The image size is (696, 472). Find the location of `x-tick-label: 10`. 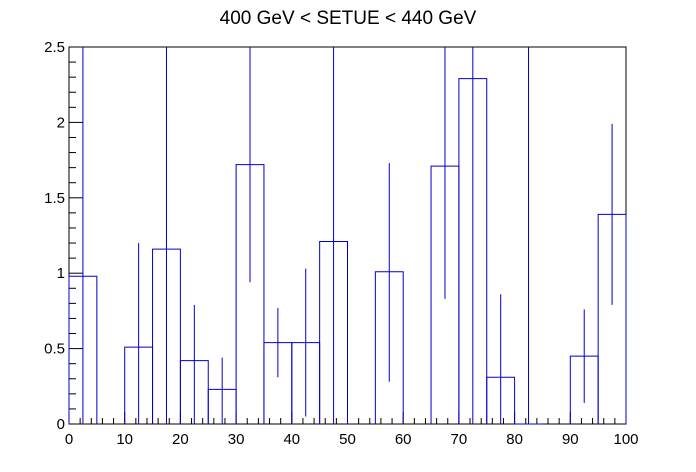

x-tick-label: 10 is located at coordinates (124, 439).